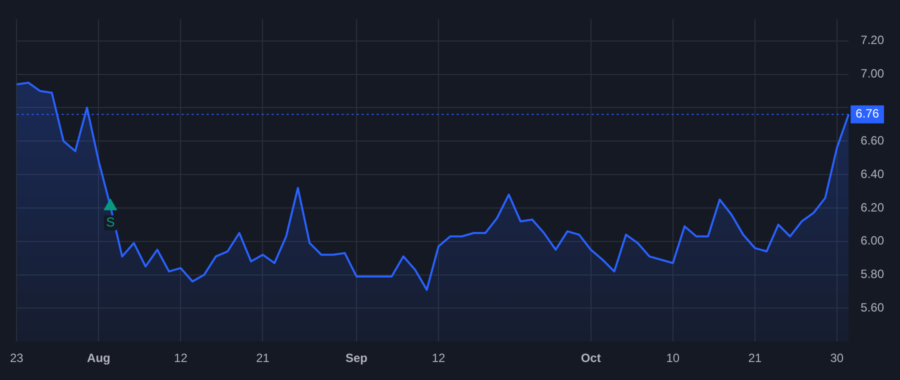 The height and width of the screenshot is (380, 900). Describe the element at coordinates (868, 113) in the screenshot. I see `ref-line-label: 6.76` at that location.